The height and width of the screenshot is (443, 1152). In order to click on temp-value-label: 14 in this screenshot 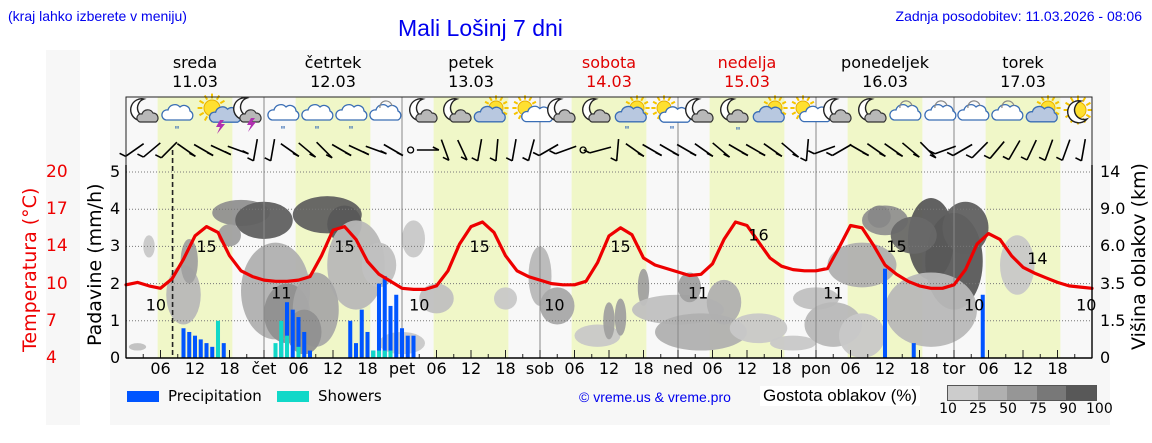, I will do `click(1037, 258)`.